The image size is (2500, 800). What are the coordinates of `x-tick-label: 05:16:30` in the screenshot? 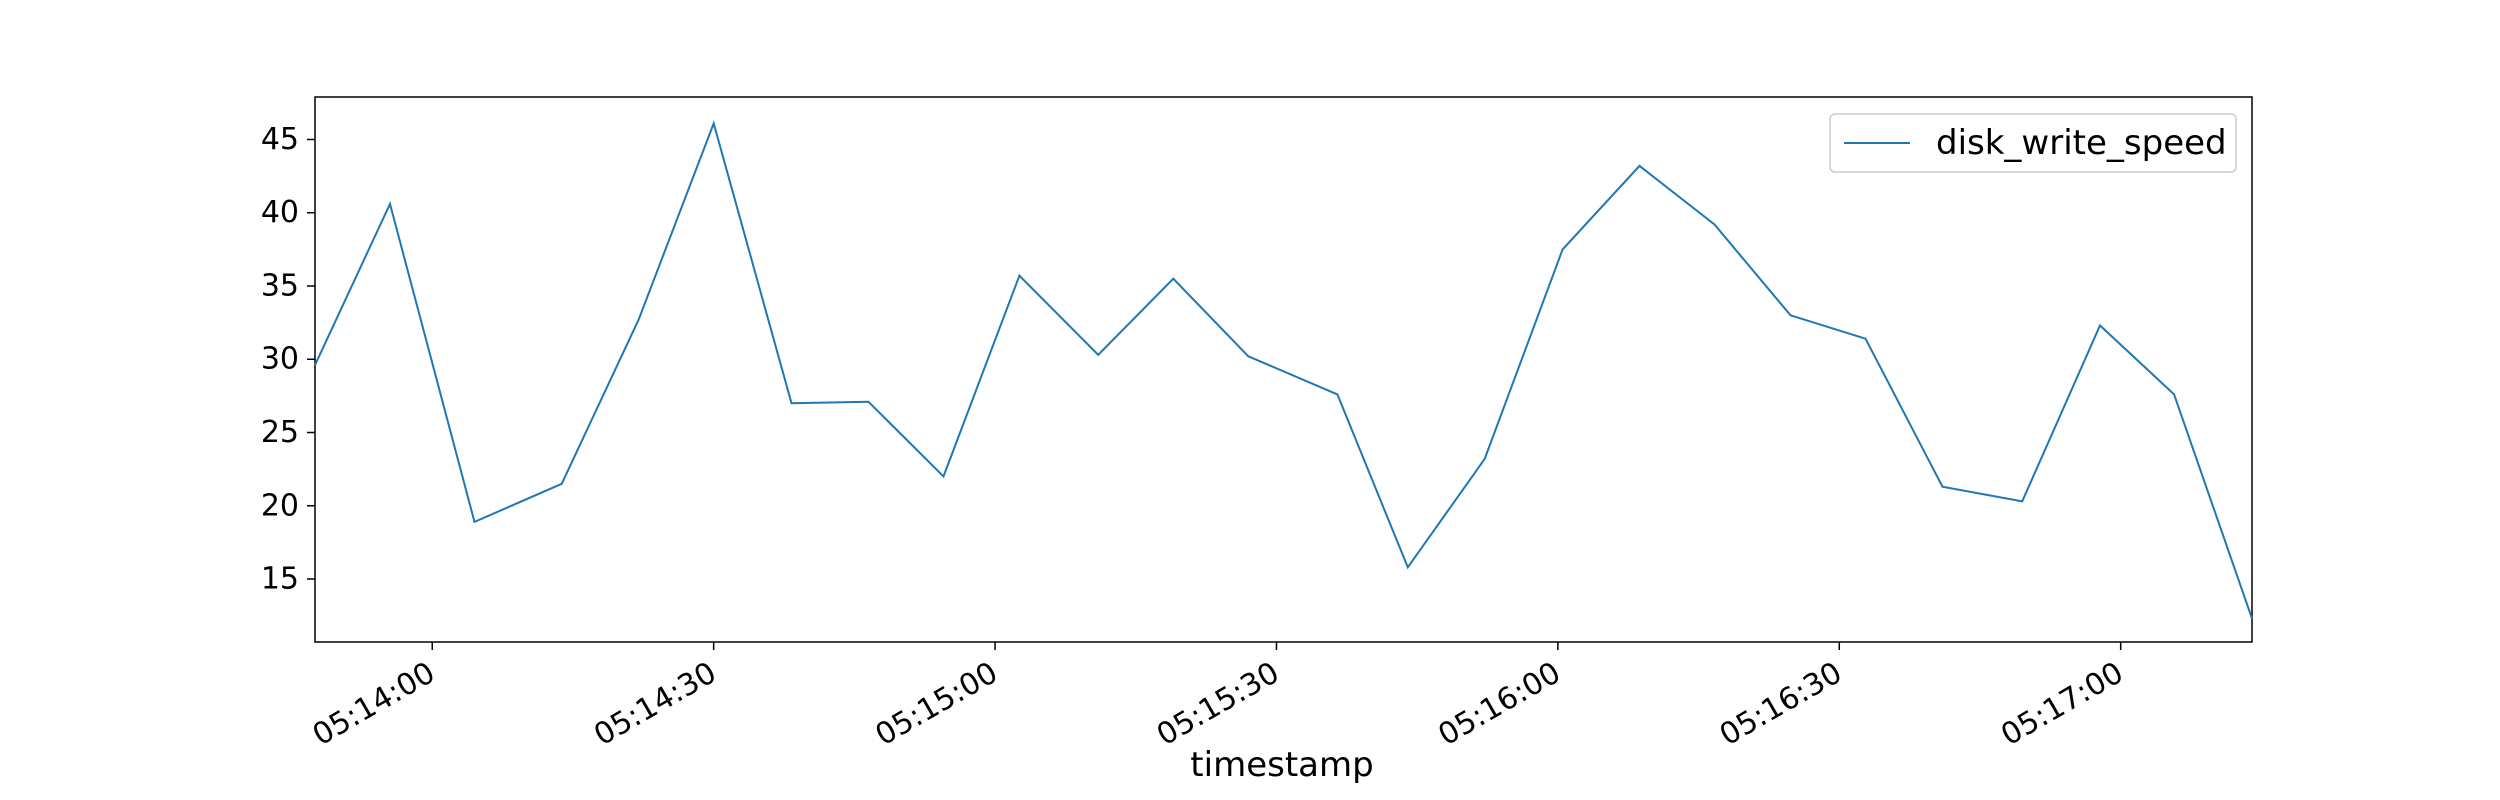 It's located at (1781, 704).